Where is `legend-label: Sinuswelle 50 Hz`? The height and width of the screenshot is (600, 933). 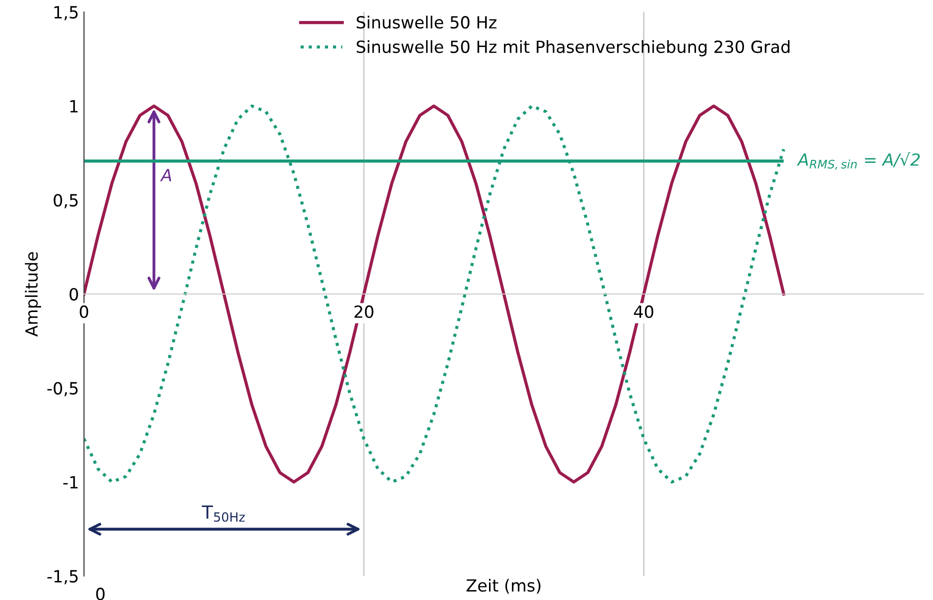
legend-label: Sinuswelle 50 Hz is located at coordinates (426, 22).